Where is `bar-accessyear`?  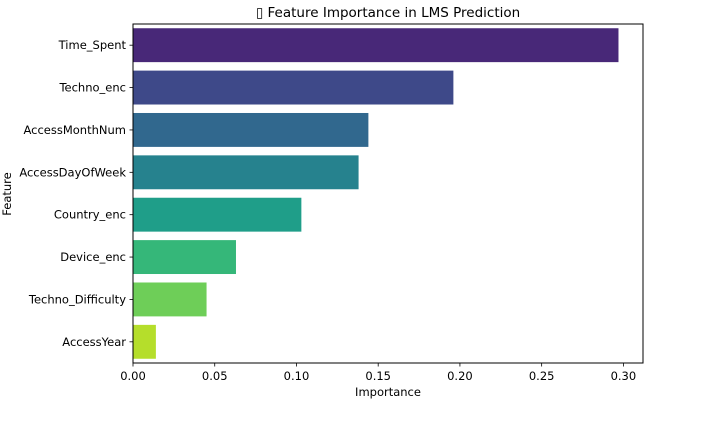 bar-accessyear is located at coordinates (144, 341).